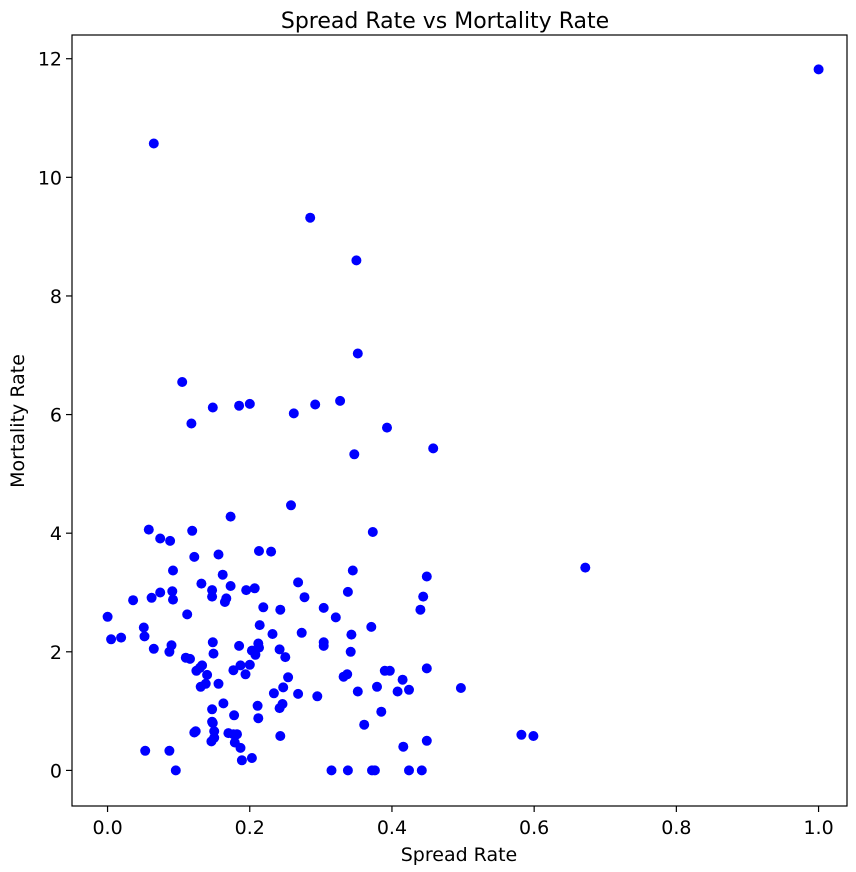 The image size is (856, 872). I want to click on x-tick-label: 0.2, so click(250, 828).